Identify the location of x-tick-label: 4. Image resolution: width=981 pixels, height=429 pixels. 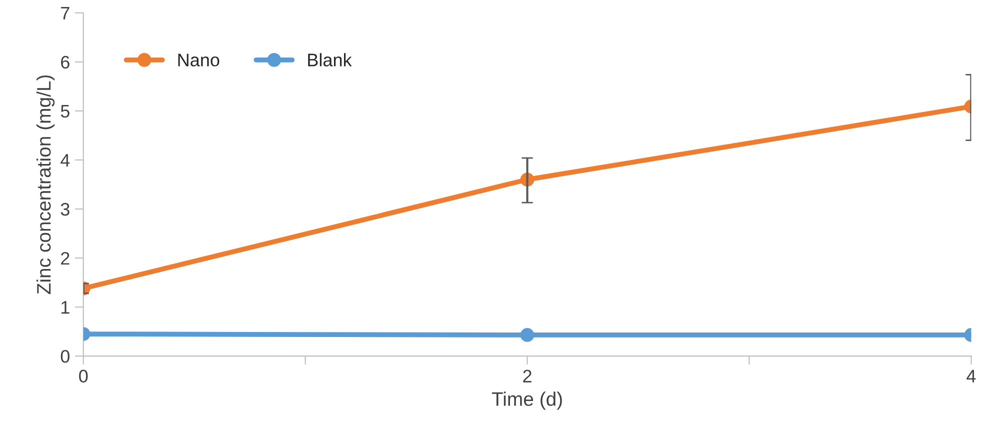
(971, 376).